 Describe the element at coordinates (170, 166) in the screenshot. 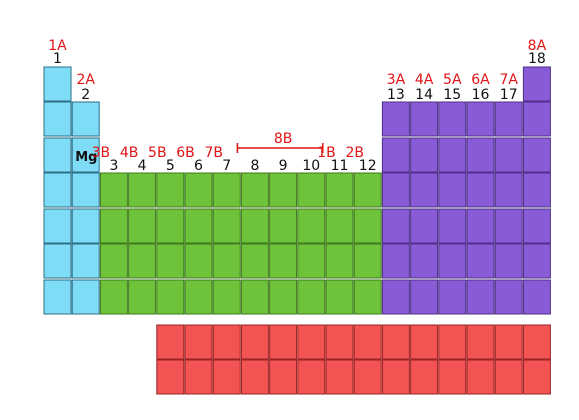

I see `group-number: 5` at that location.